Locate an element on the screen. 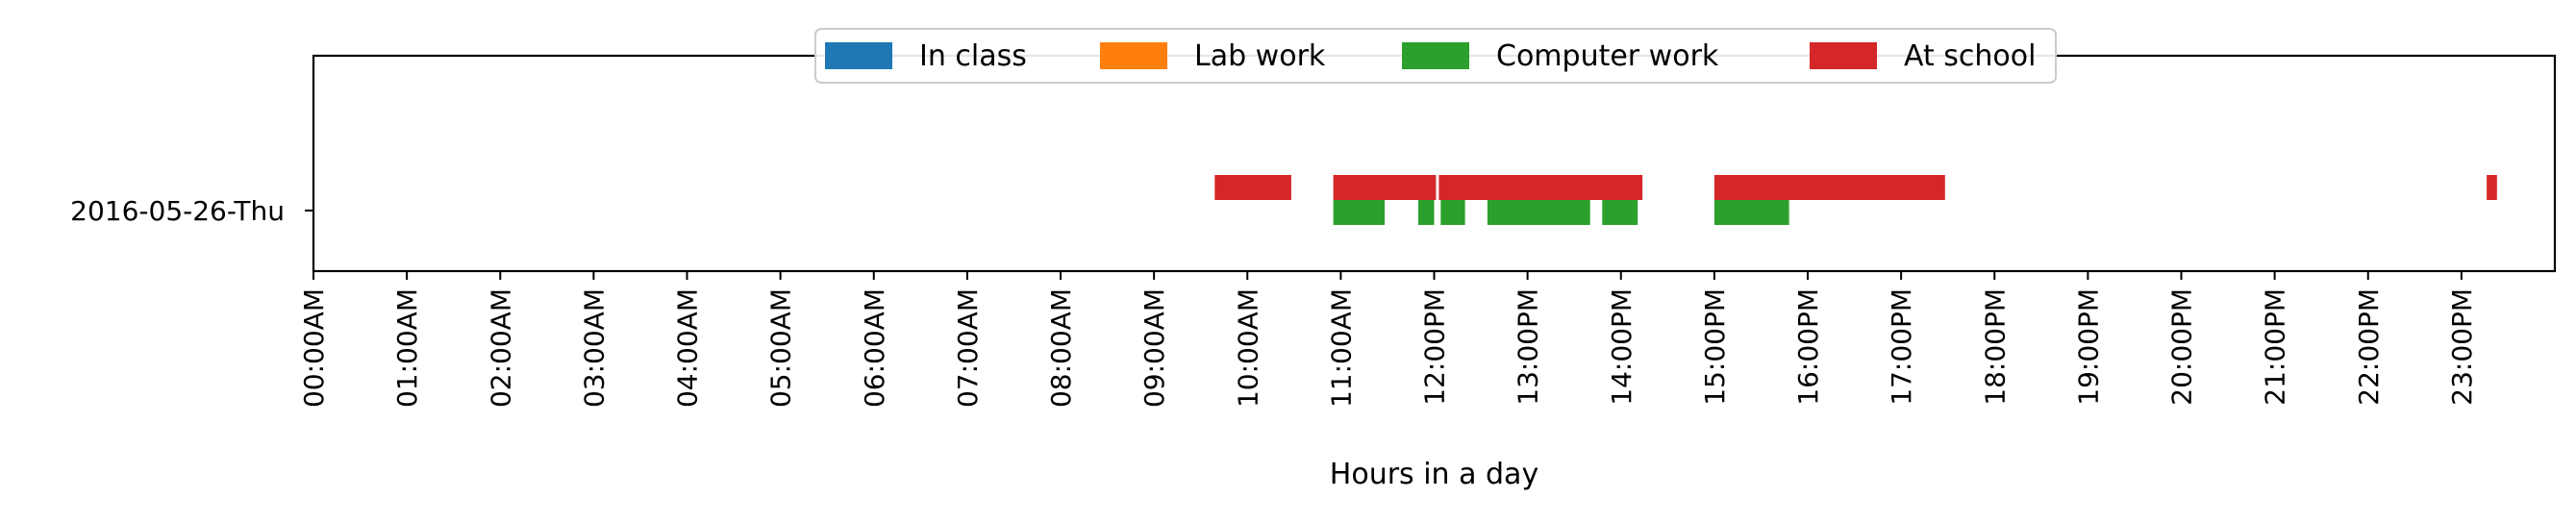  legend-swatch-computer-work is located at coordinates (1435, 56).